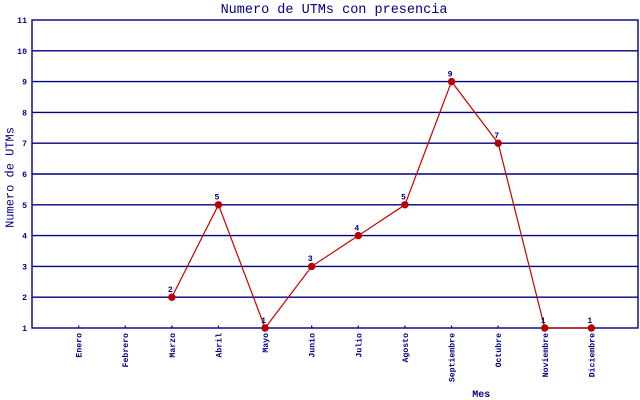  What do you see at coordinates (126, 350) in the screenshot?
I see `svg-text: Febrero` at bounding box center [126, 350].